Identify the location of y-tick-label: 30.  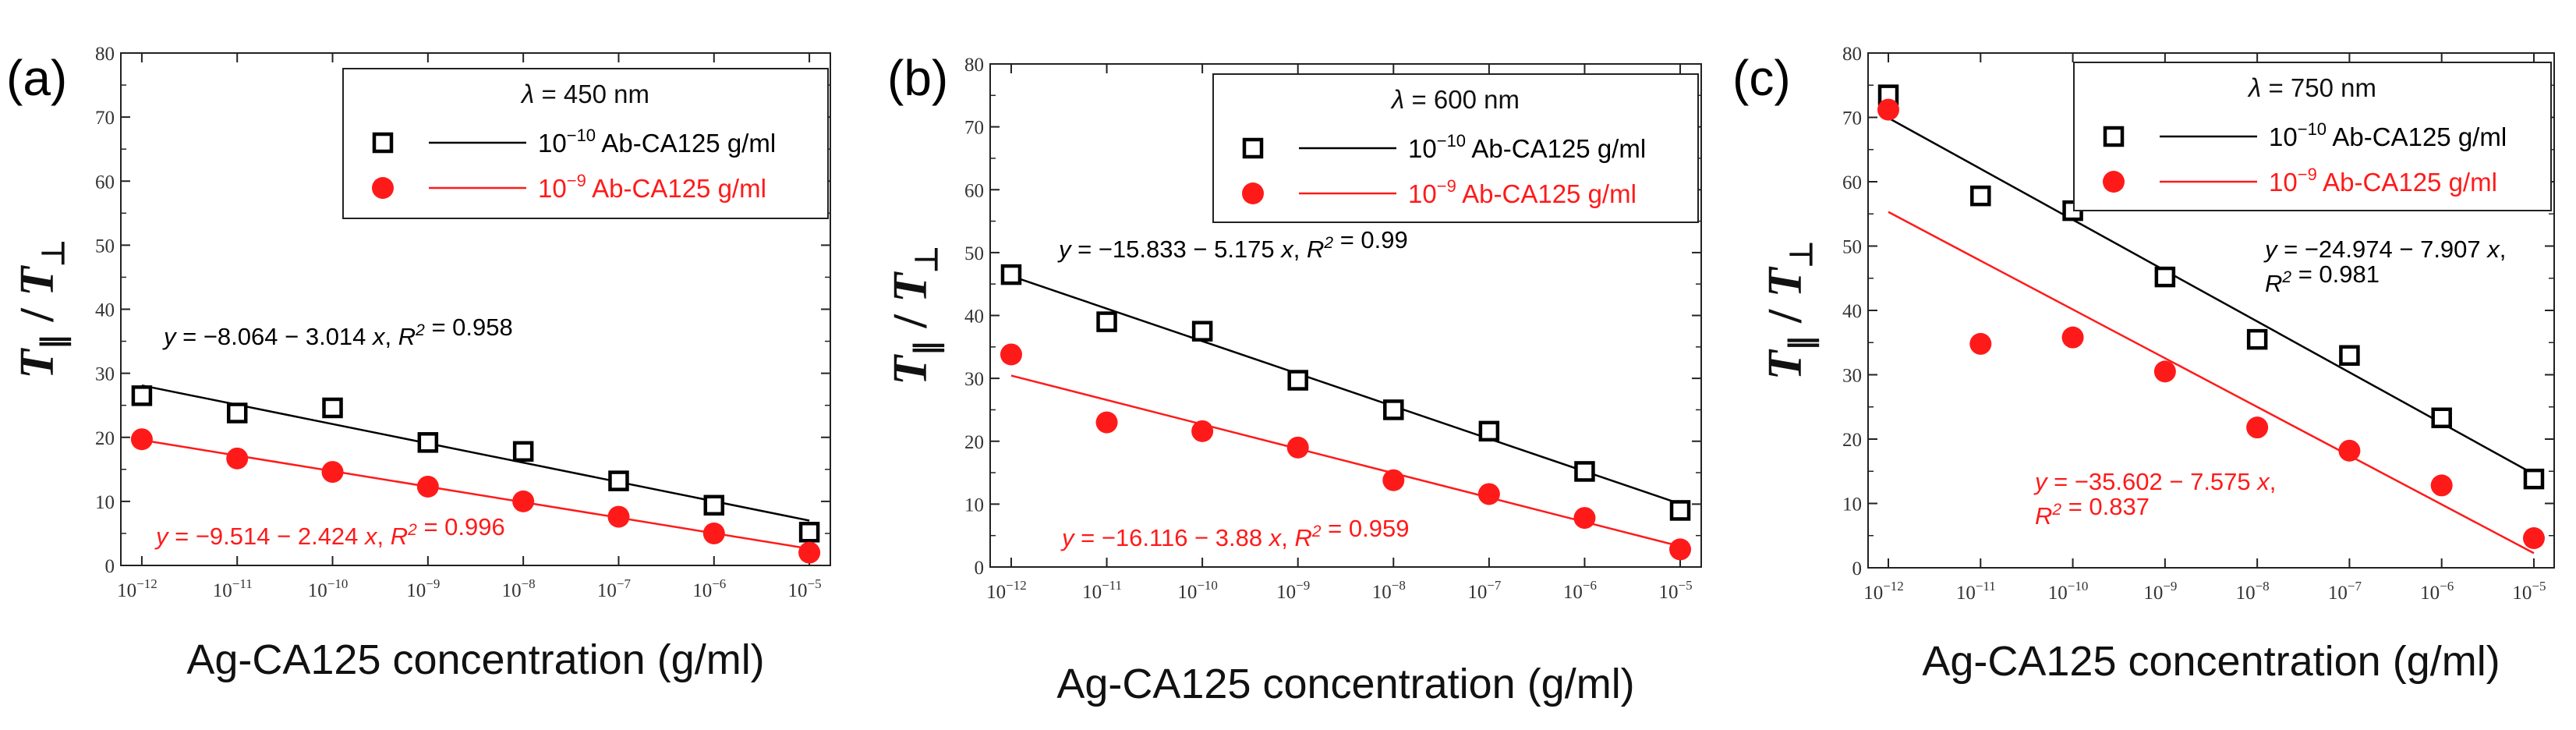
(974, 379).